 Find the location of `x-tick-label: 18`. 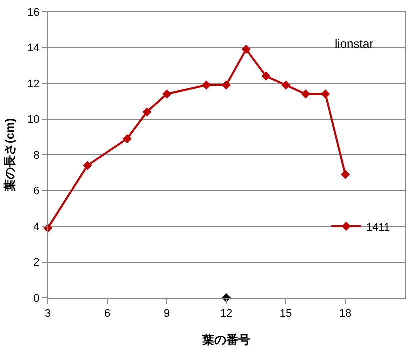

x-tick-label: 18 is located at coordinates (345, 314).